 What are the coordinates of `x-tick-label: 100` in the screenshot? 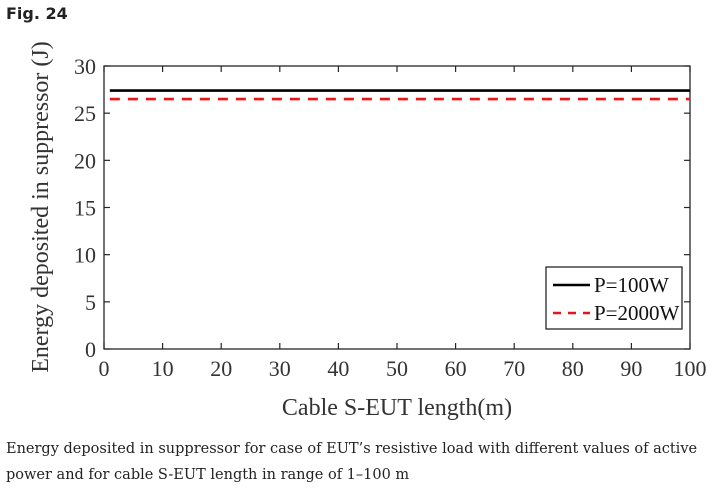 It's located at (690, 368).